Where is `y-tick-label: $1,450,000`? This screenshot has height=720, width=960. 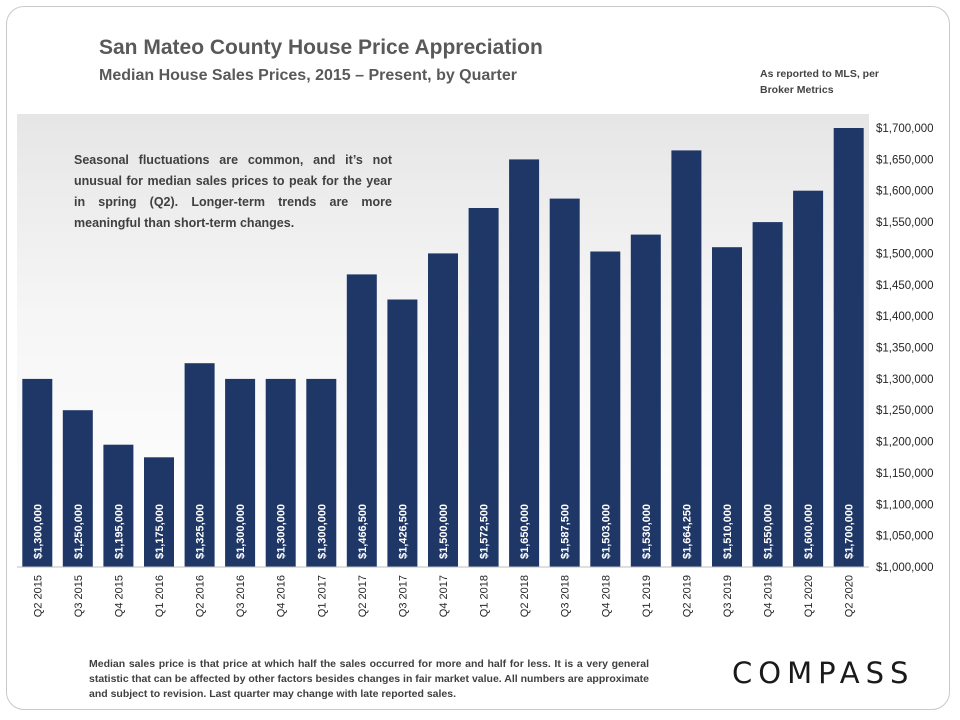
y-tick-label: $1,450,000 is located at coordinates (905, 286).